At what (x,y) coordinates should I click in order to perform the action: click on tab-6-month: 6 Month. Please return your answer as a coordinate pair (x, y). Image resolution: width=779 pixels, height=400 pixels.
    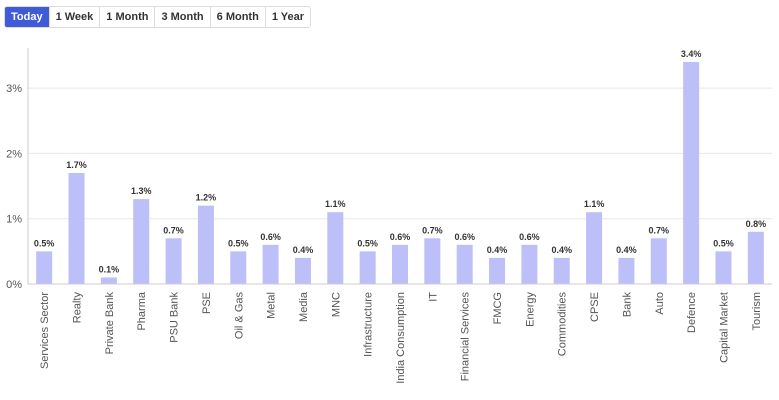
    Looking at the image, I should click on (238, 17).